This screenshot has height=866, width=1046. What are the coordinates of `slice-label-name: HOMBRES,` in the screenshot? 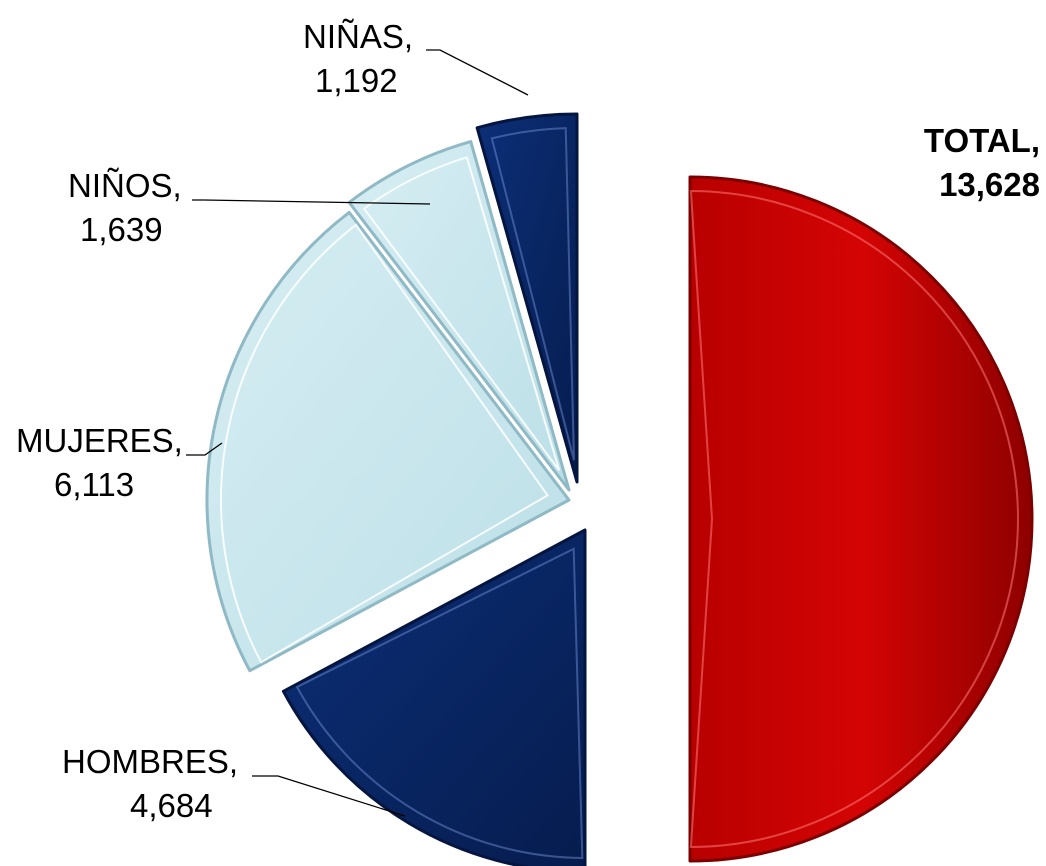 It's located at (150, 761).